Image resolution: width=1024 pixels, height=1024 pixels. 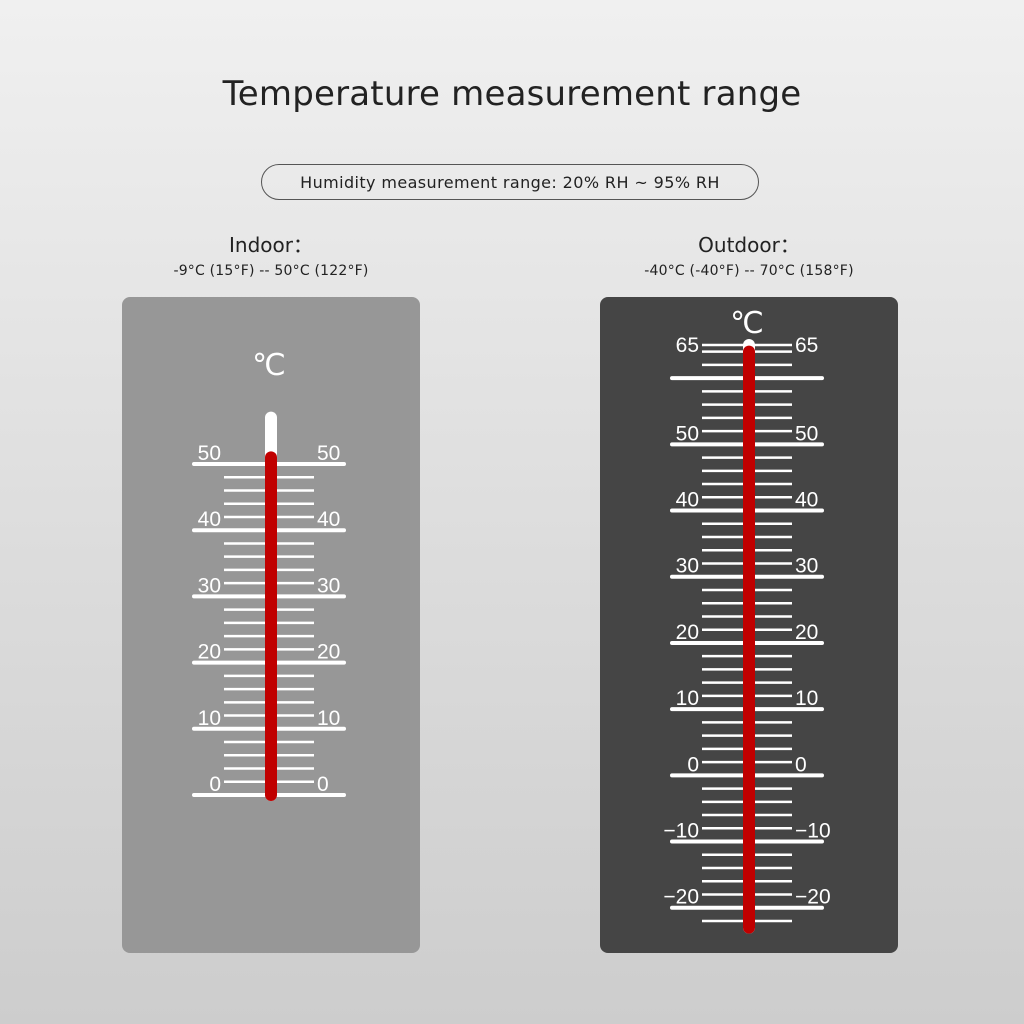 I want to click on indoor-thermometer: 50 50 40 40 30 30 20 20 10 10 0 0 ℃, so click(x=269, y=574).